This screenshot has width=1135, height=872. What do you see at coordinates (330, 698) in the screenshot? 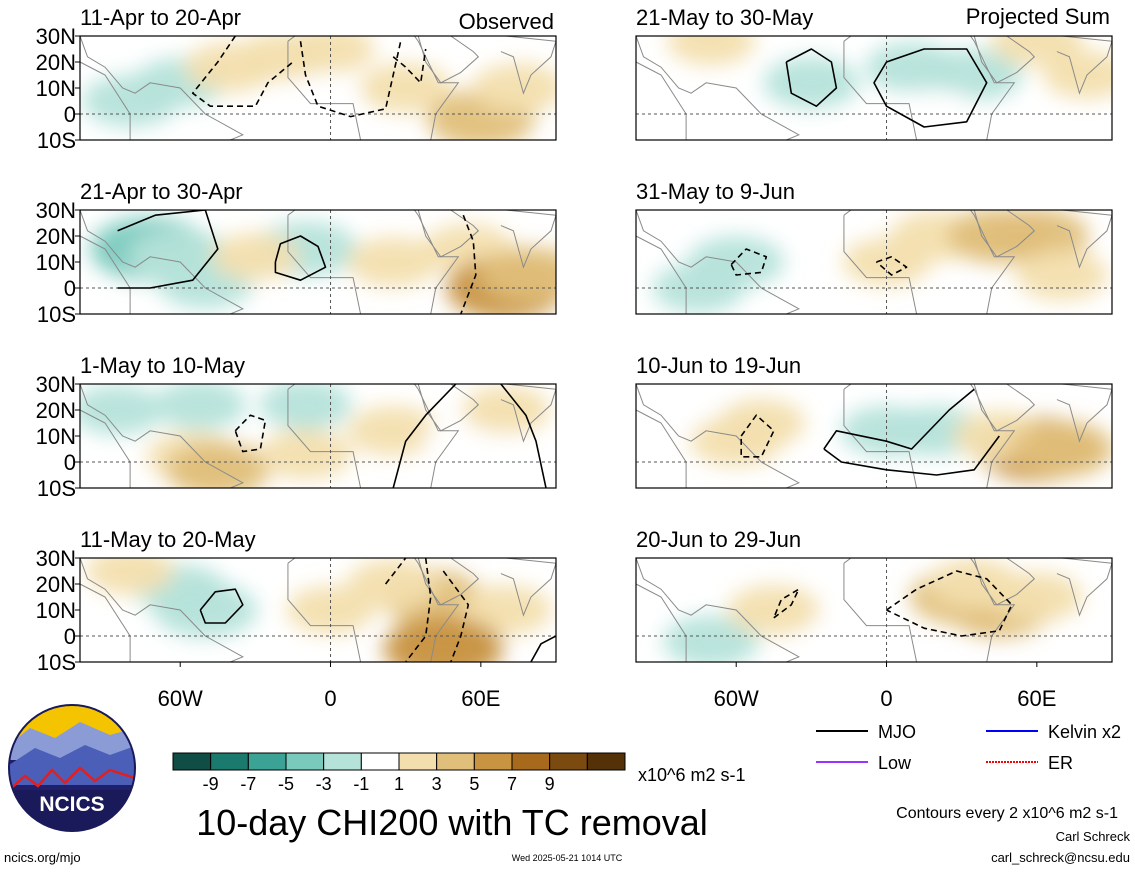
I see `x-tick-label: 0` at bounding box center [330, 698].